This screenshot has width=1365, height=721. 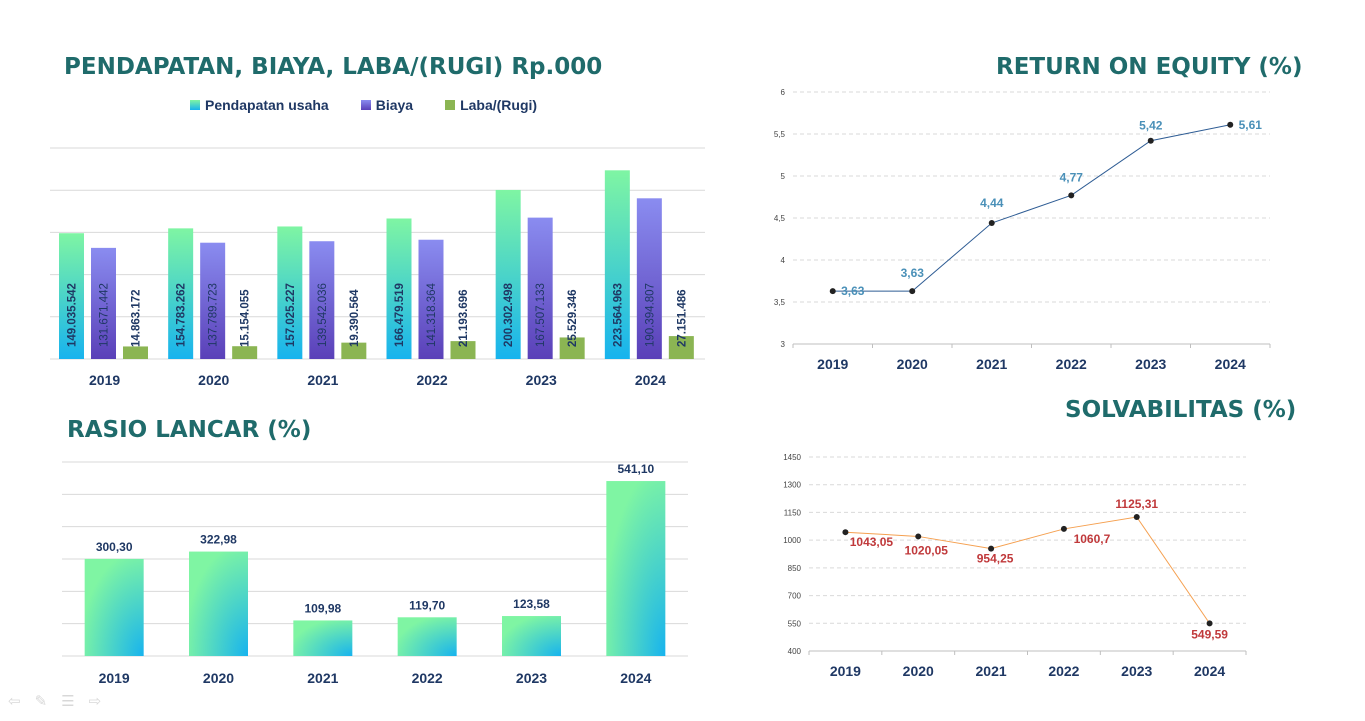 What do you see at coordinates (635, 678) in the screenshot?
I see `ratio-category-label: 2024` at bounding box center [635, 678].